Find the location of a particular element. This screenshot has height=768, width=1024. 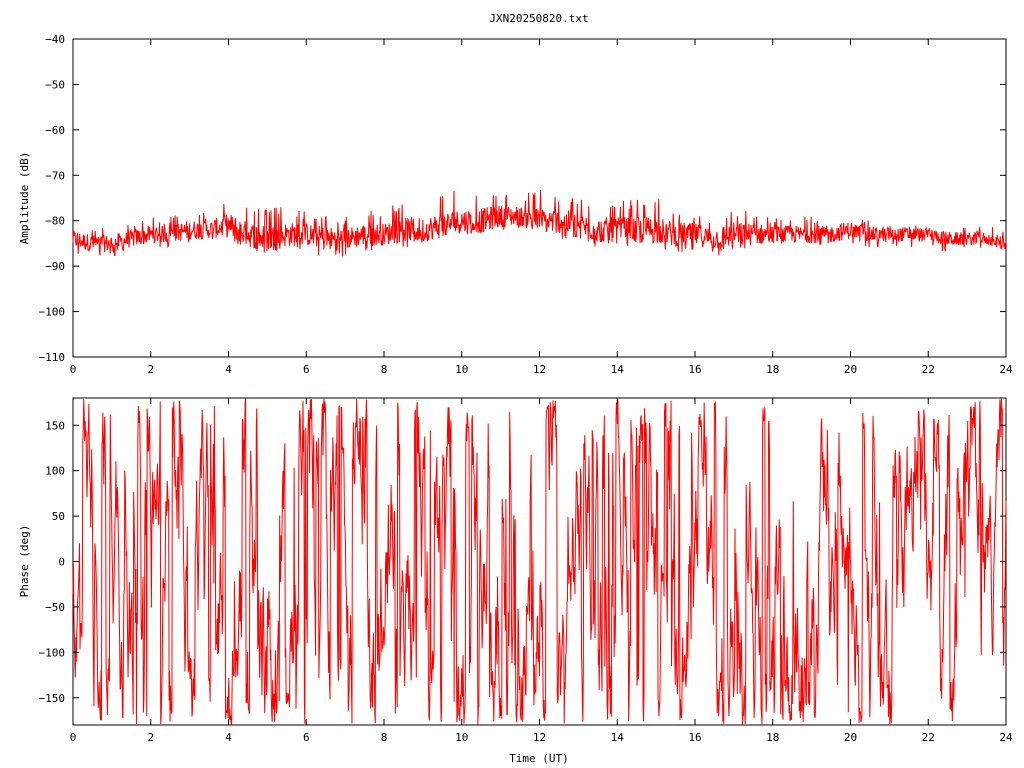

y-tick-label: 0 is located at coordinates (61, 562).